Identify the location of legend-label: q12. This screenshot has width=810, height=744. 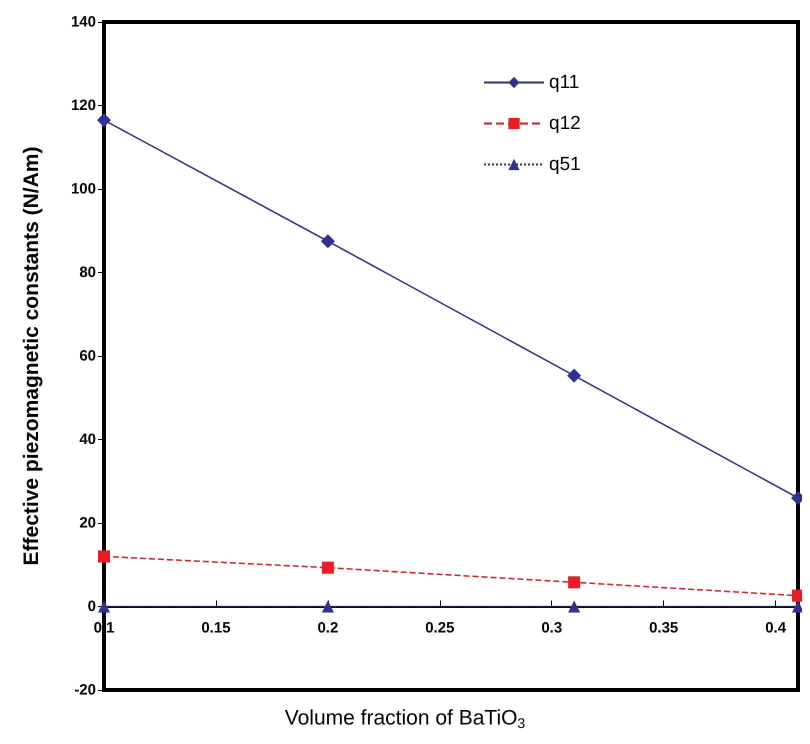
(565, 123).